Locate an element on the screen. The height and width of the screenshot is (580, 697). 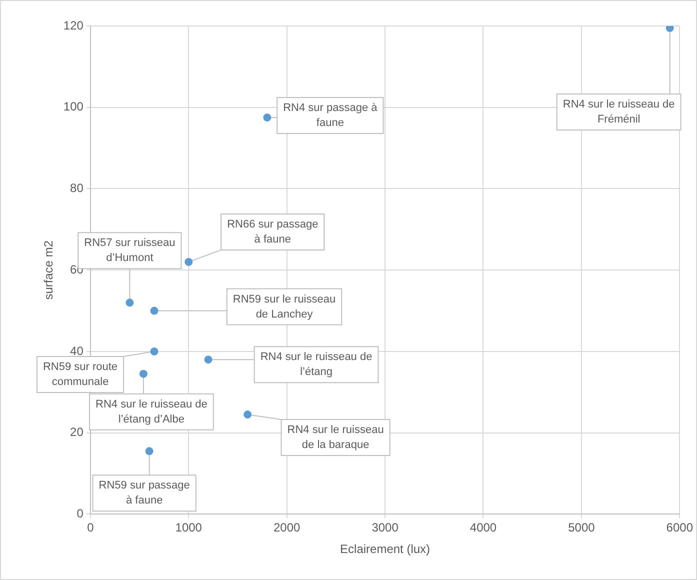
x-tick-label: 4000 is located at coordinates (483, 527).